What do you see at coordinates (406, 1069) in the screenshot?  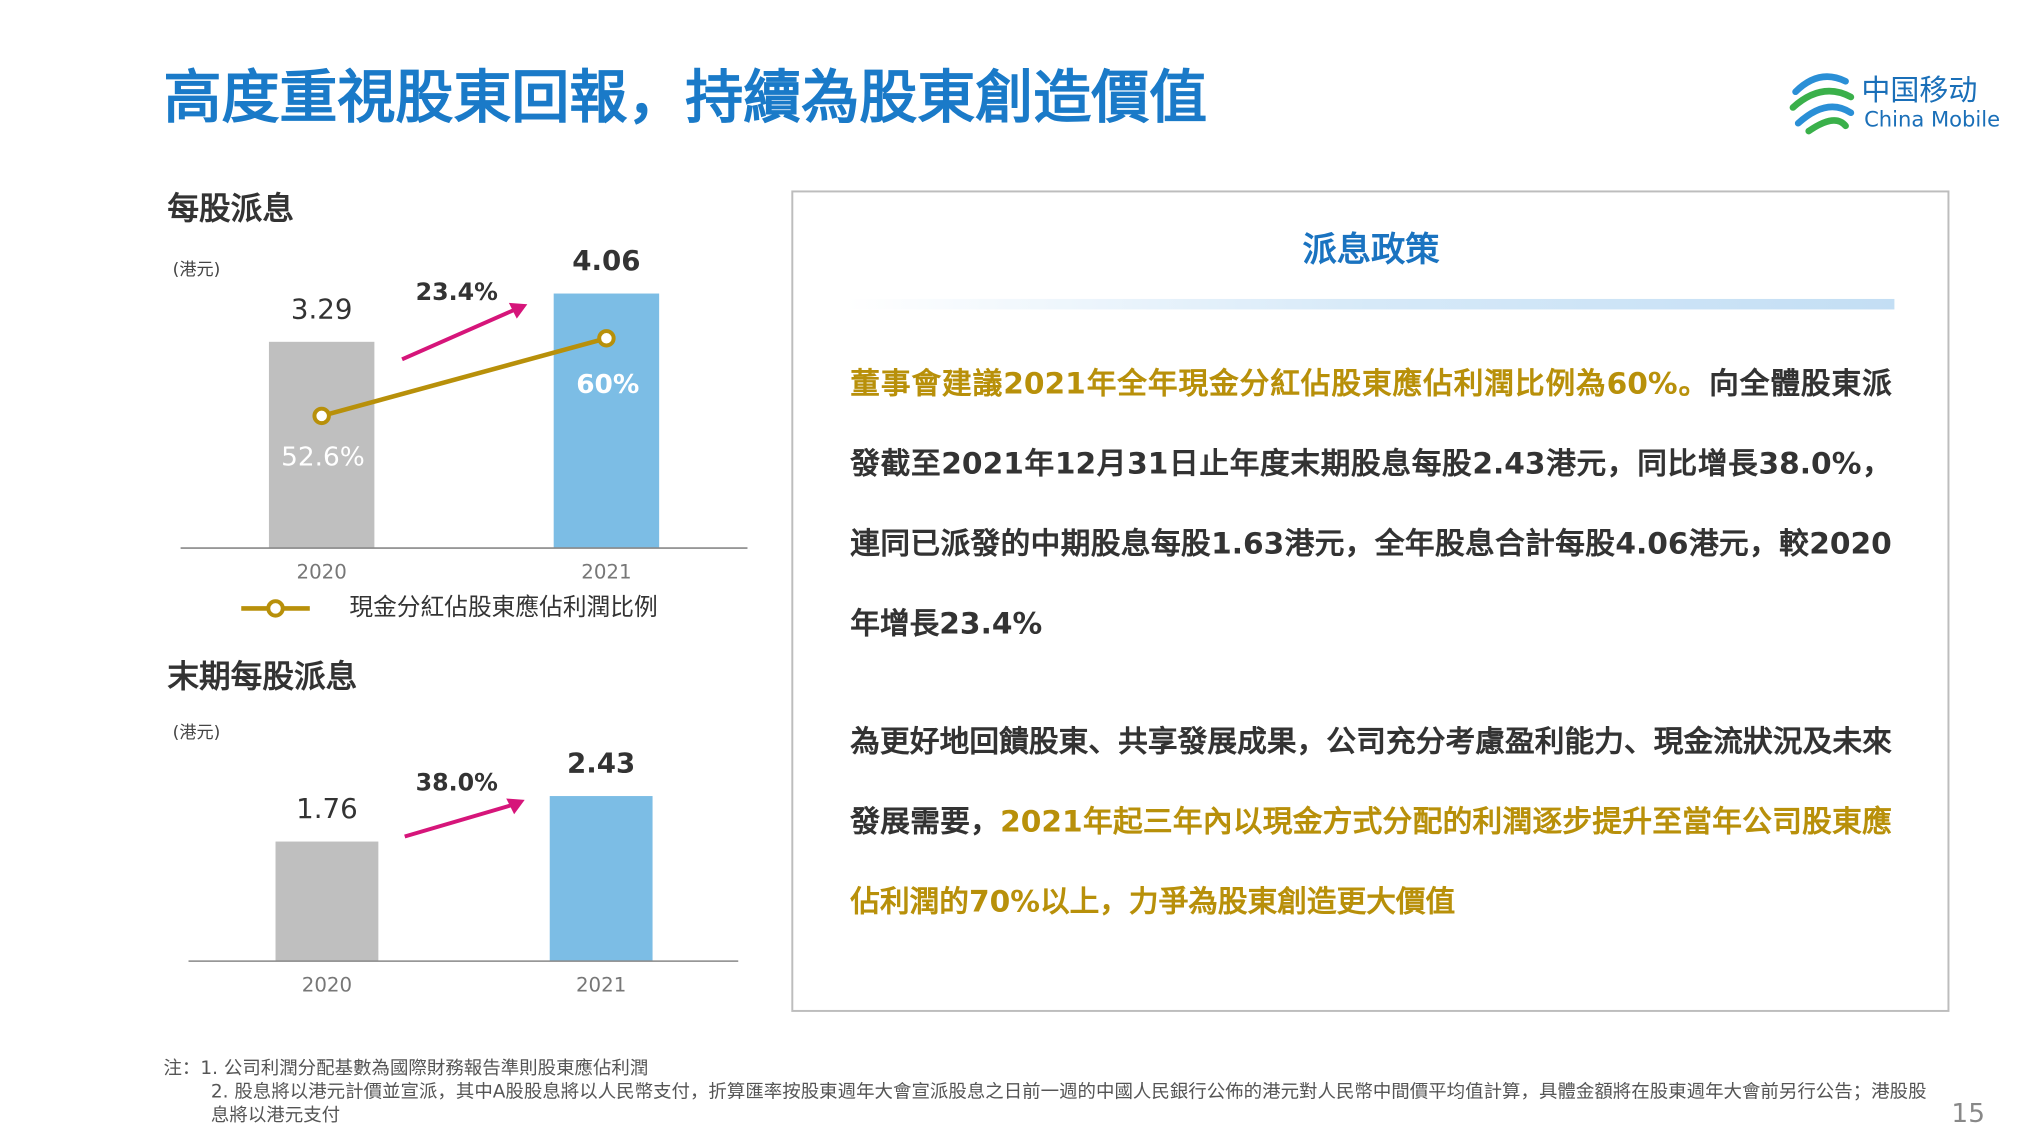 I see `footnote: 注：1. 公司利潤分配基數為國際財務報告準則股東應佔利潤` at bounding box center [406, 1069].